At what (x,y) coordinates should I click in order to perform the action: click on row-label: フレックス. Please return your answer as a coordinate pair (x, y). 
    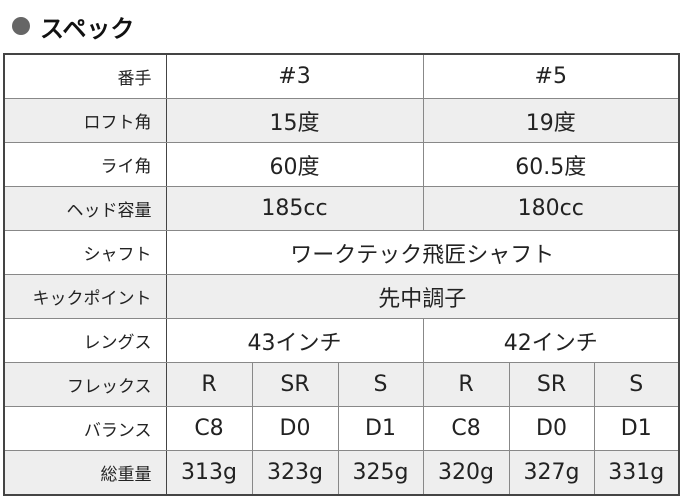
    Looking at the image, I should click on (85, 384).